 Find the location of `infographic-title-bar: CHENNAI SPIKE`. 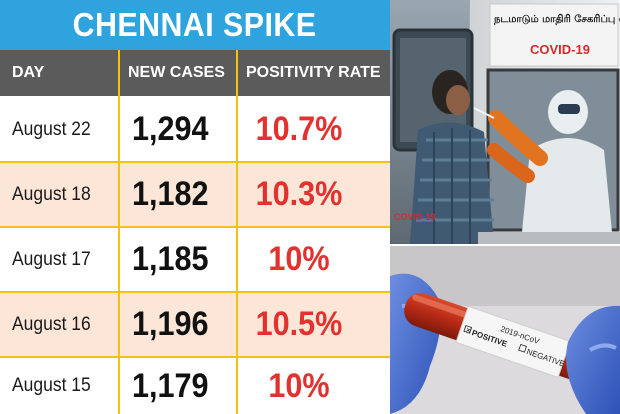

infographic-title-bar: CHENNAI SPIKE is located at coordinates (195, 25).